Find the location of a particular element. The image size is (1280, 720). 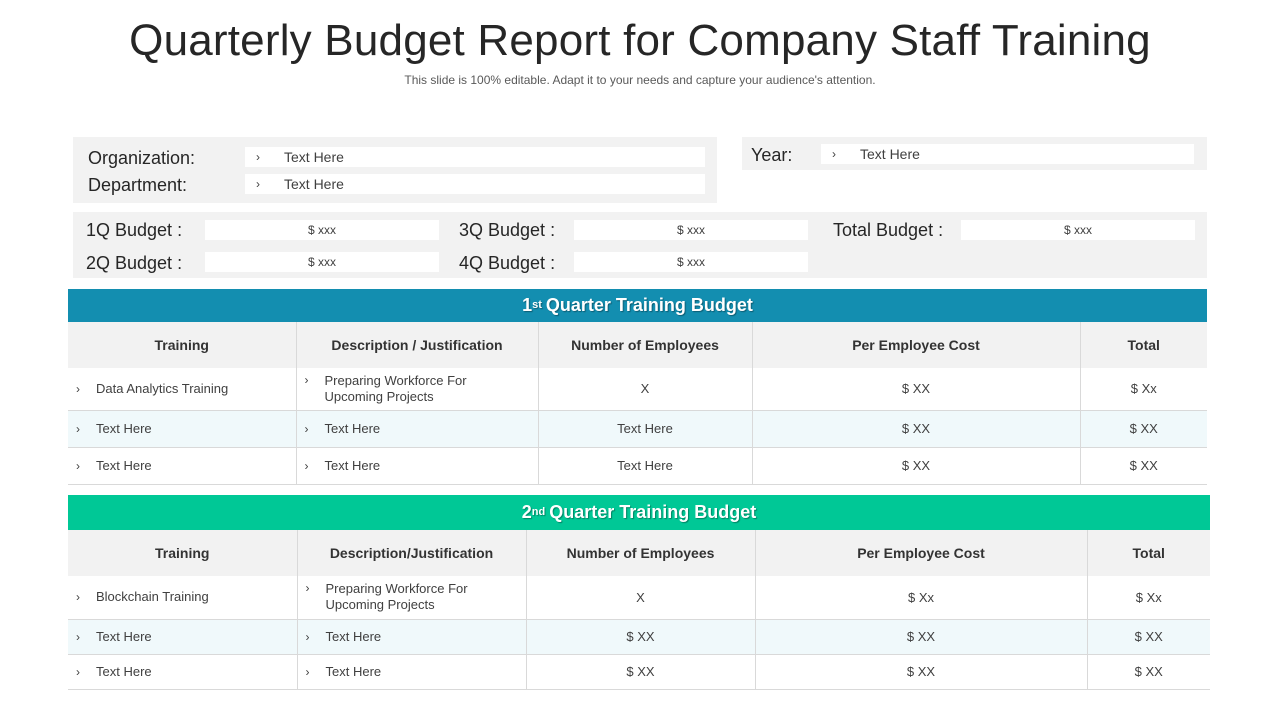

year-value: Text Here is located at coordinates (890, 154).